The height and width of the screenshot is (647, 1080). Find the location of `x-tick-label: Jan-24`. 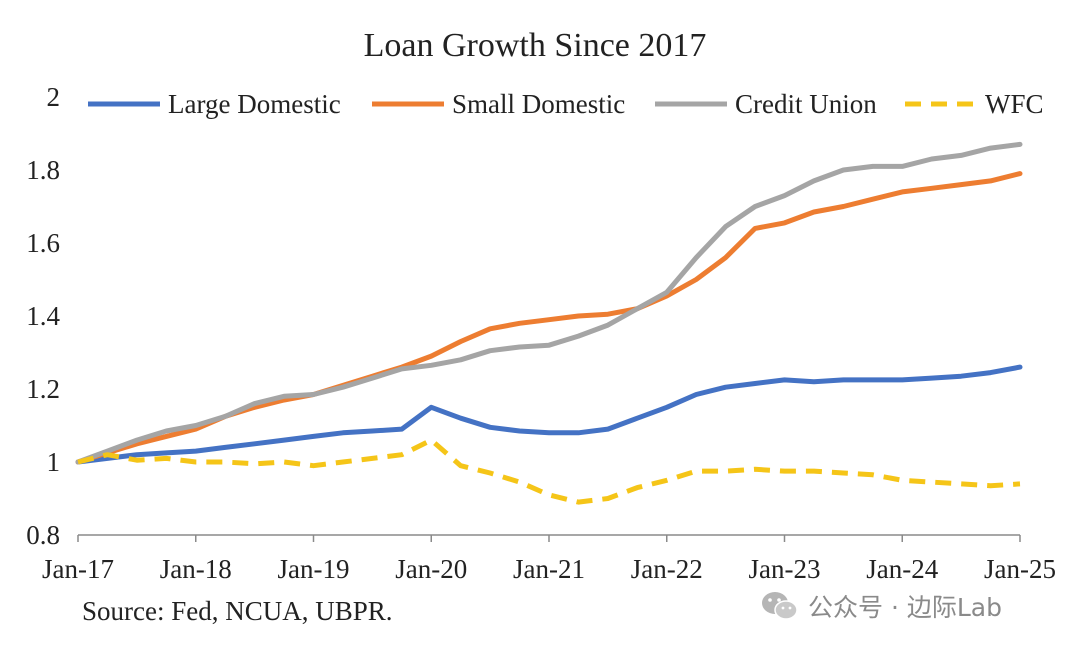

x-tick-label: Jan-24 is located at coordinates (902, 569).